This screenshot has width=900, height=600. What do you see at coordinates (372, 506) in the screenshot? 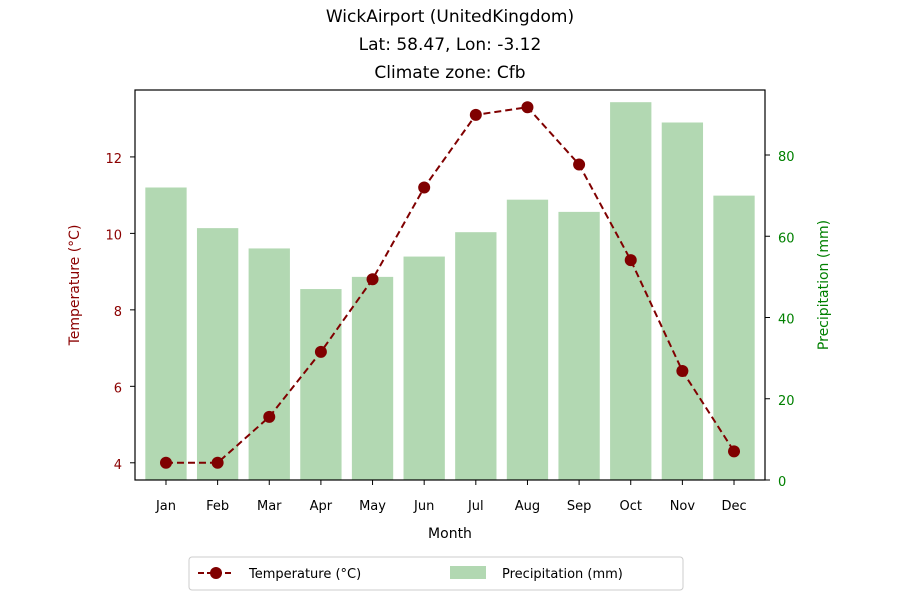
I see `x-tick-label: May` at bounding box center [372, 506].